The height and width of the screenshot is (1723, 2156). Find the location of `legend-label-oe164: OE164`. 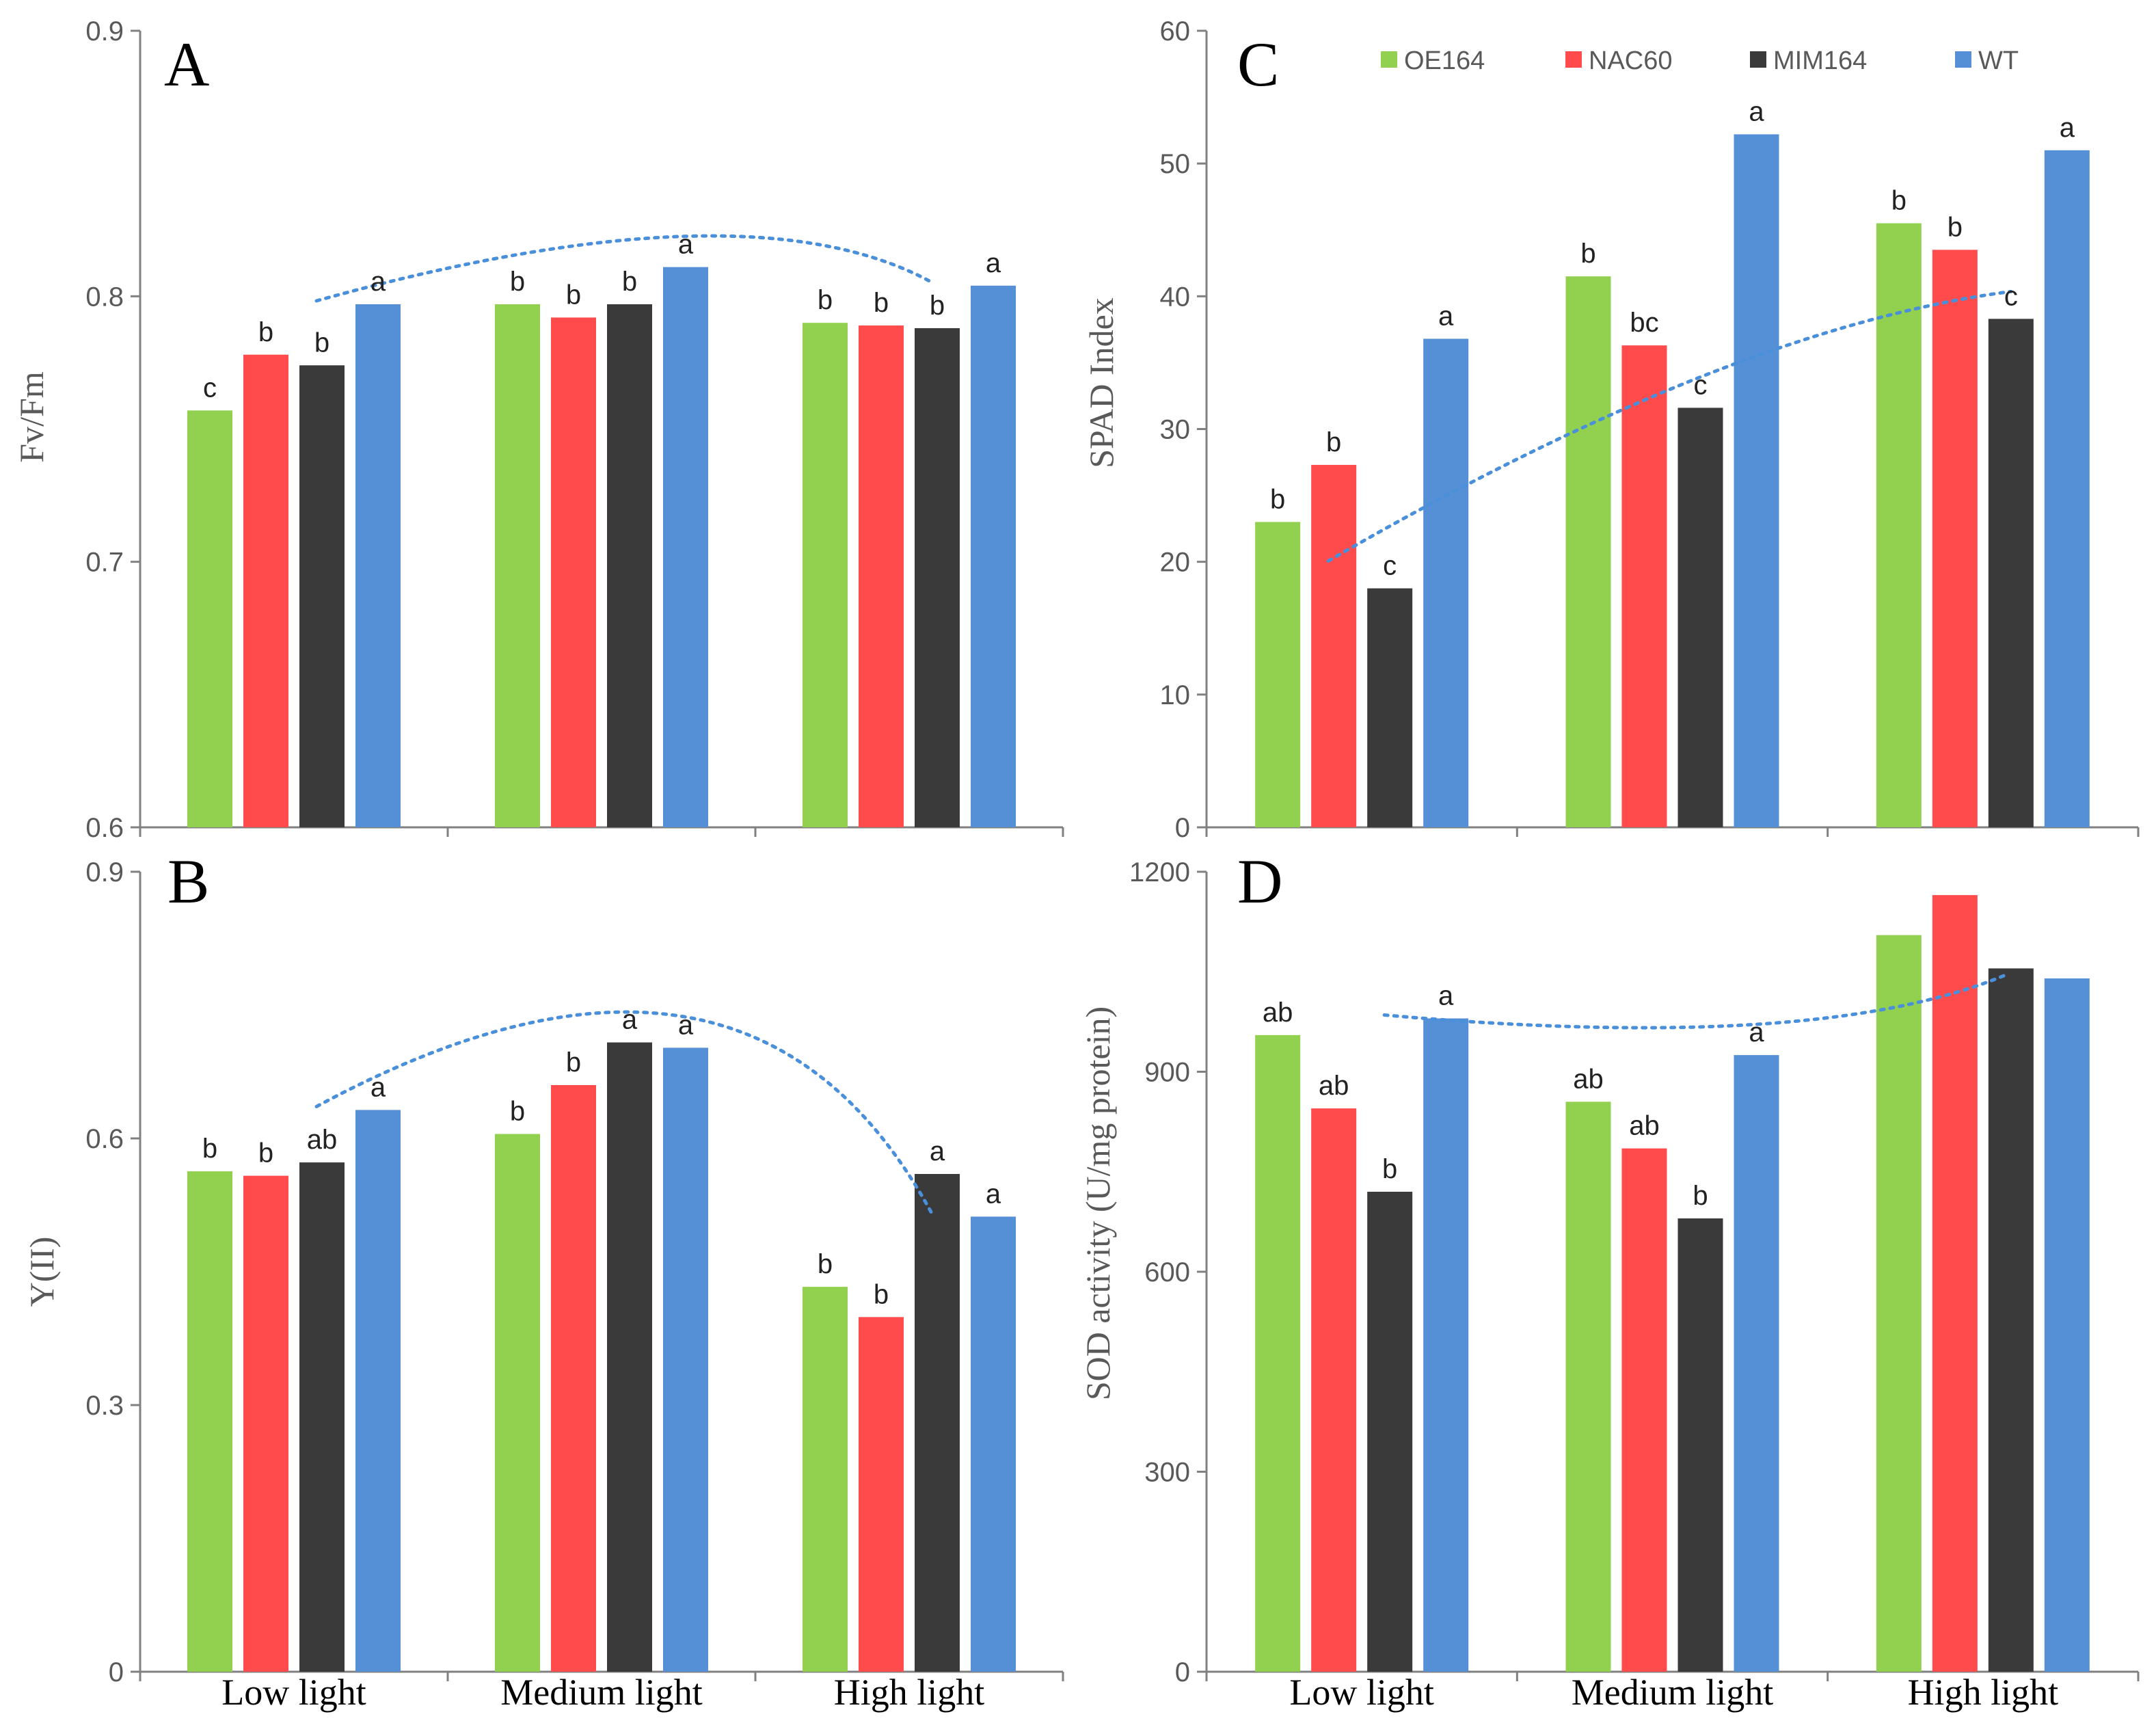

legend-label-oe164: OE164 is located at coordinates (1444, 60).